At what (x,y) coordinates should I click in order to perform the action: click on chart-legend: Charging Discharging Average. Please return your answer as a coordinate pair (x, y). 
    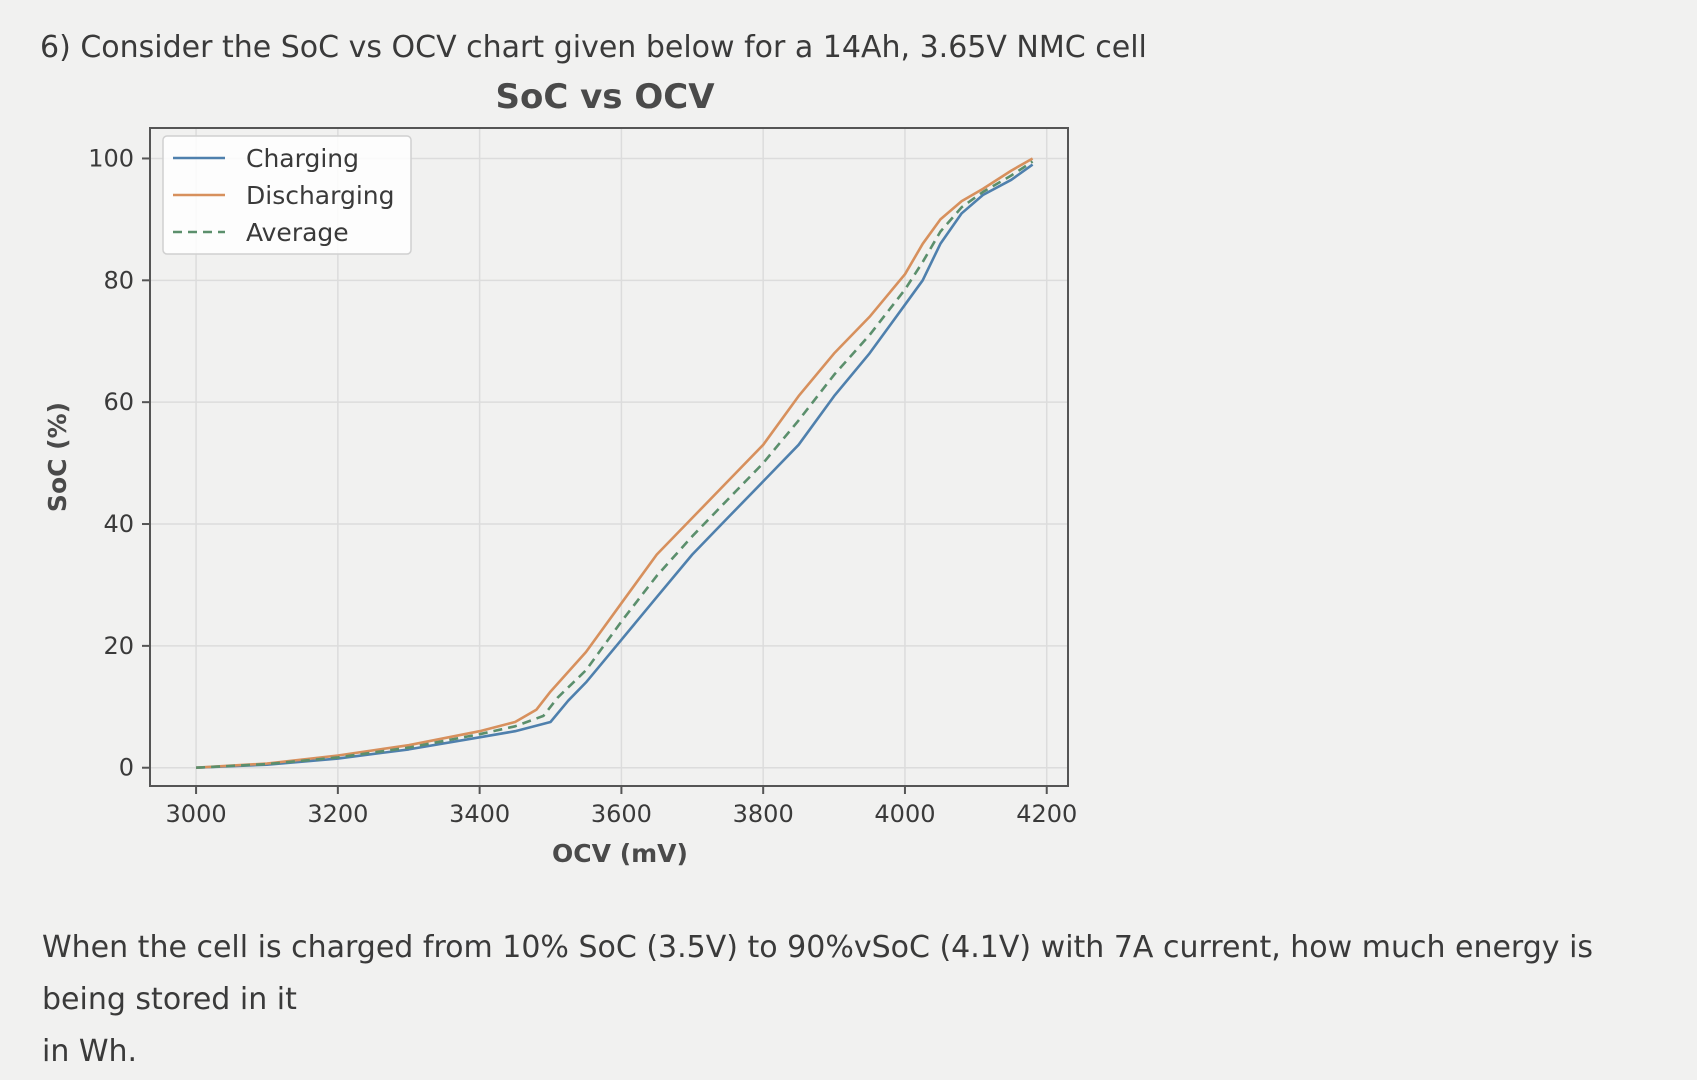
    Looking at the image, I should click on (287, 195).